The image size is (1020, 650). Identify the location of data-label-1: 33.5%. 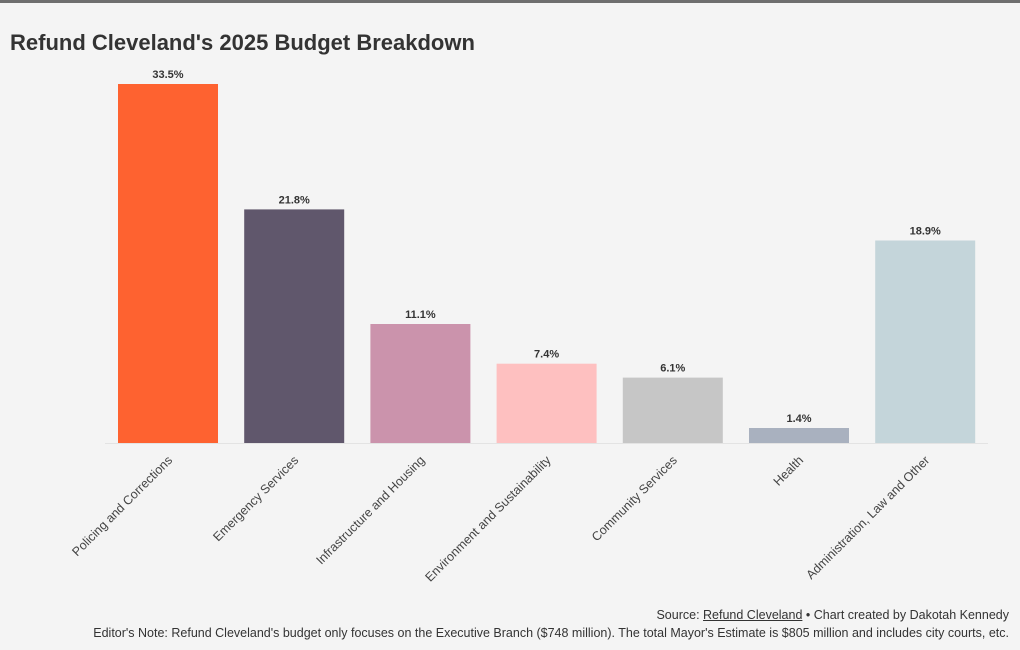
(167, 75).